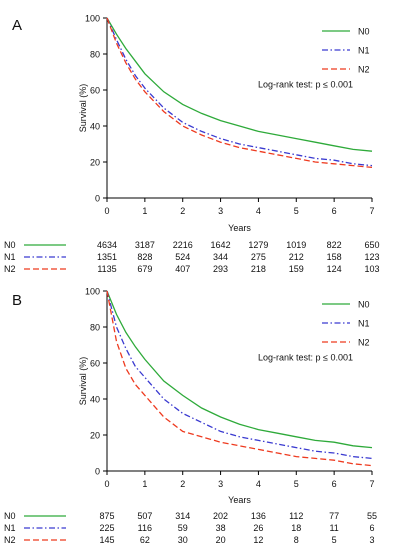  I want to click on risk-count: 5, so click(334, 540).